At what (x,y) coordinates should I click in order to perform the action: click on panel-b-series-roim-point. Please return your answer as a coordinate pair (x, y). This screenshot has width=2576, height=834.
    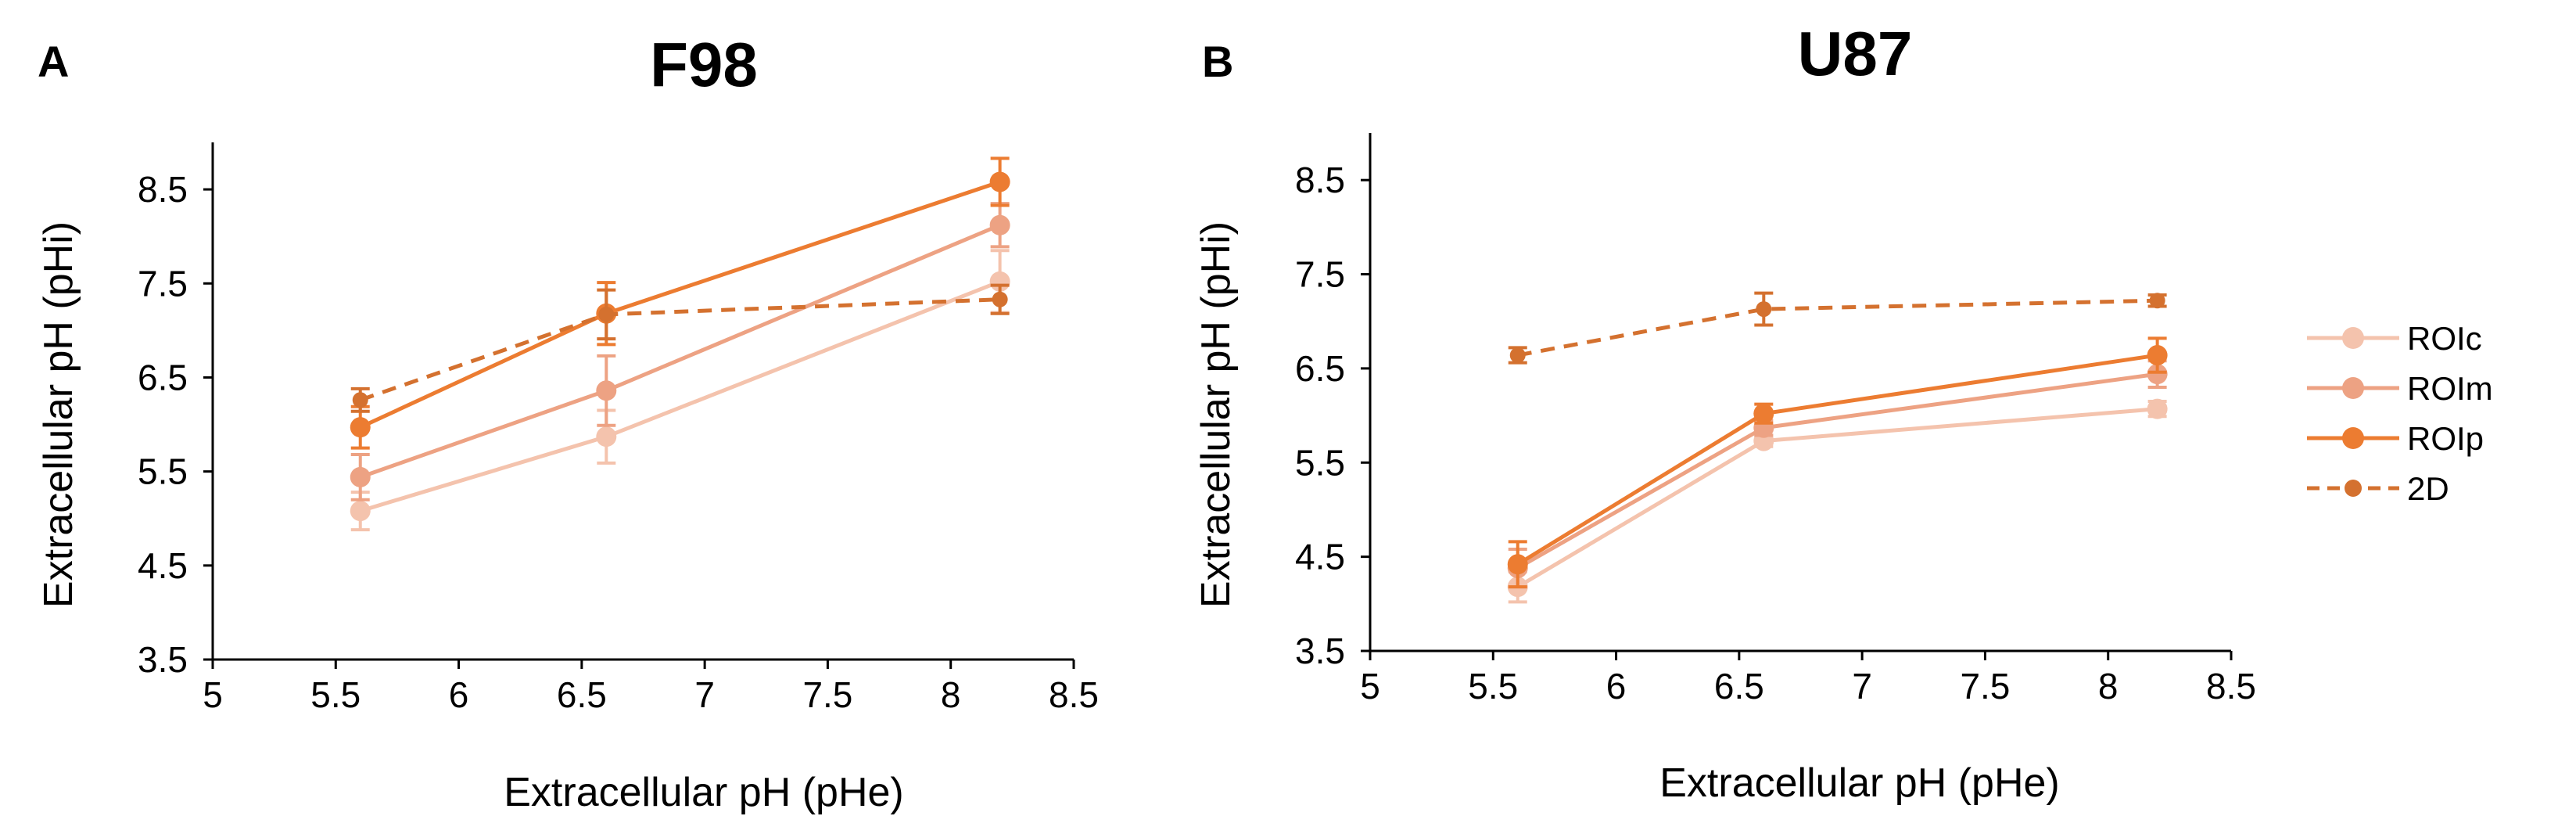
    Looking at the image, I should click on (2157, 374).